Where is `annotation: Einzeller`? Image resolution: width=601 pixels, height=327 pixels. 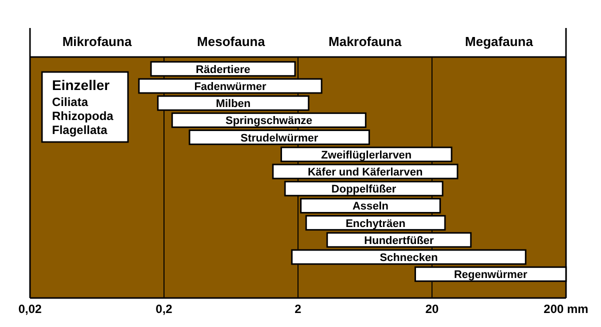 annotation: Einzeller is located at coordinates (81, 85).